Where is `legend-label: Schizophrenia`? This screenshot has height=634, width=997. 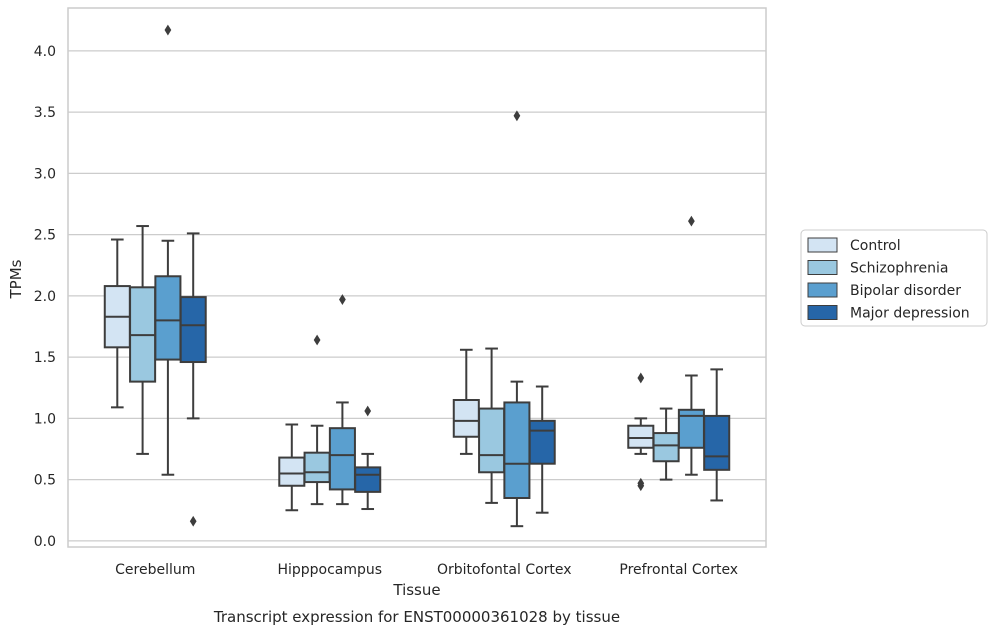 legend-label: Schizophrenia is located at coordinates (899, 269).